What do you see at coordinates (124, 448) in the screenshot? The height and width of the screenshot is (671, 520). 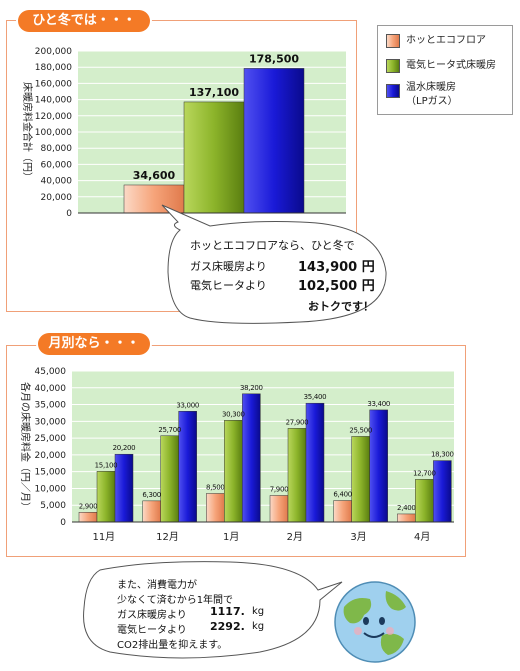 I see `data-label-hot-water: 20,200` at bounding box center [124, 448].